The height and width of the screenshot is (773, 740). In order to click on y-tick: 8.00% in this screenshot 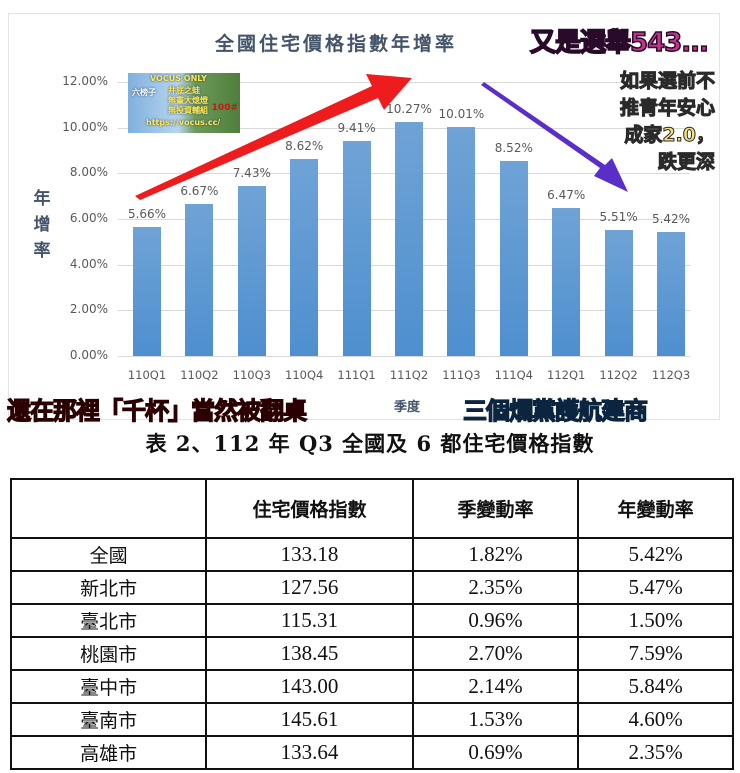, I will do `click(88, 172)`.